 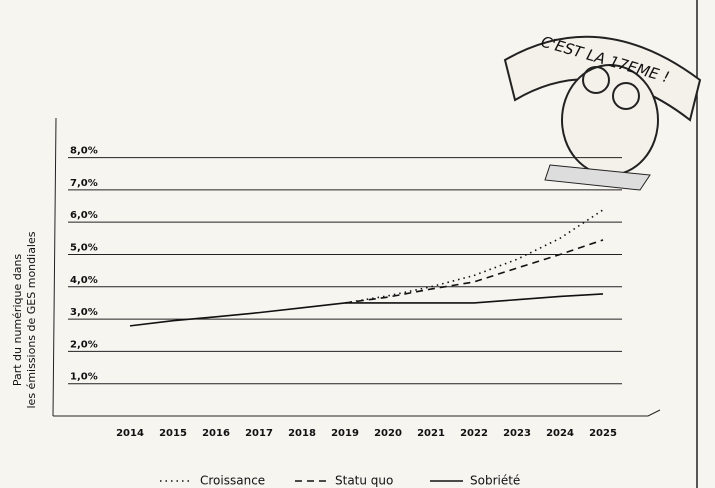 I want to click on x-tick-label: 2020, so click(x=388, y=433).